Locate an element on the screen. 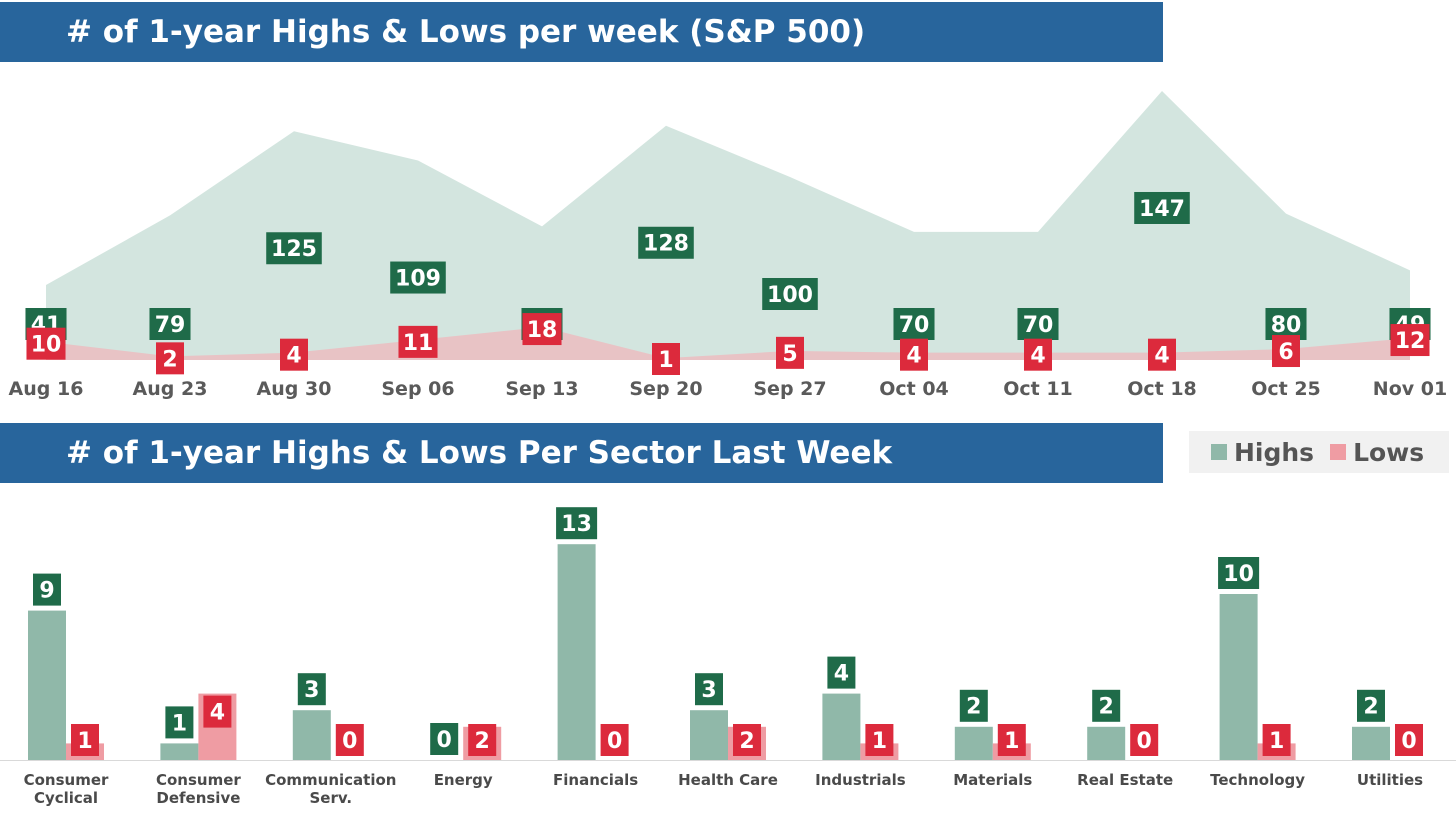 This screenshot has width=1456, height=819. highs-bar-label-1-text: 1 is located at coordinates (179, 723).